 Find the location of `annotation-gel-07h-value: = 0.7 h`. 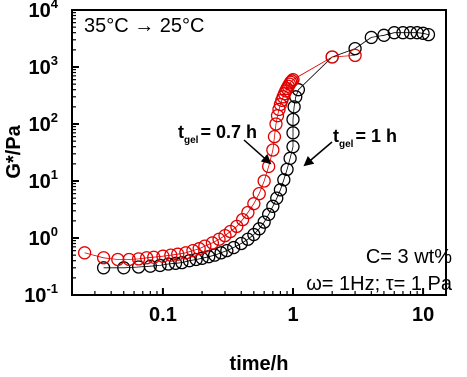

annotation-gel-07h-value: = 0.7 h is located at coordinates (228, 132).